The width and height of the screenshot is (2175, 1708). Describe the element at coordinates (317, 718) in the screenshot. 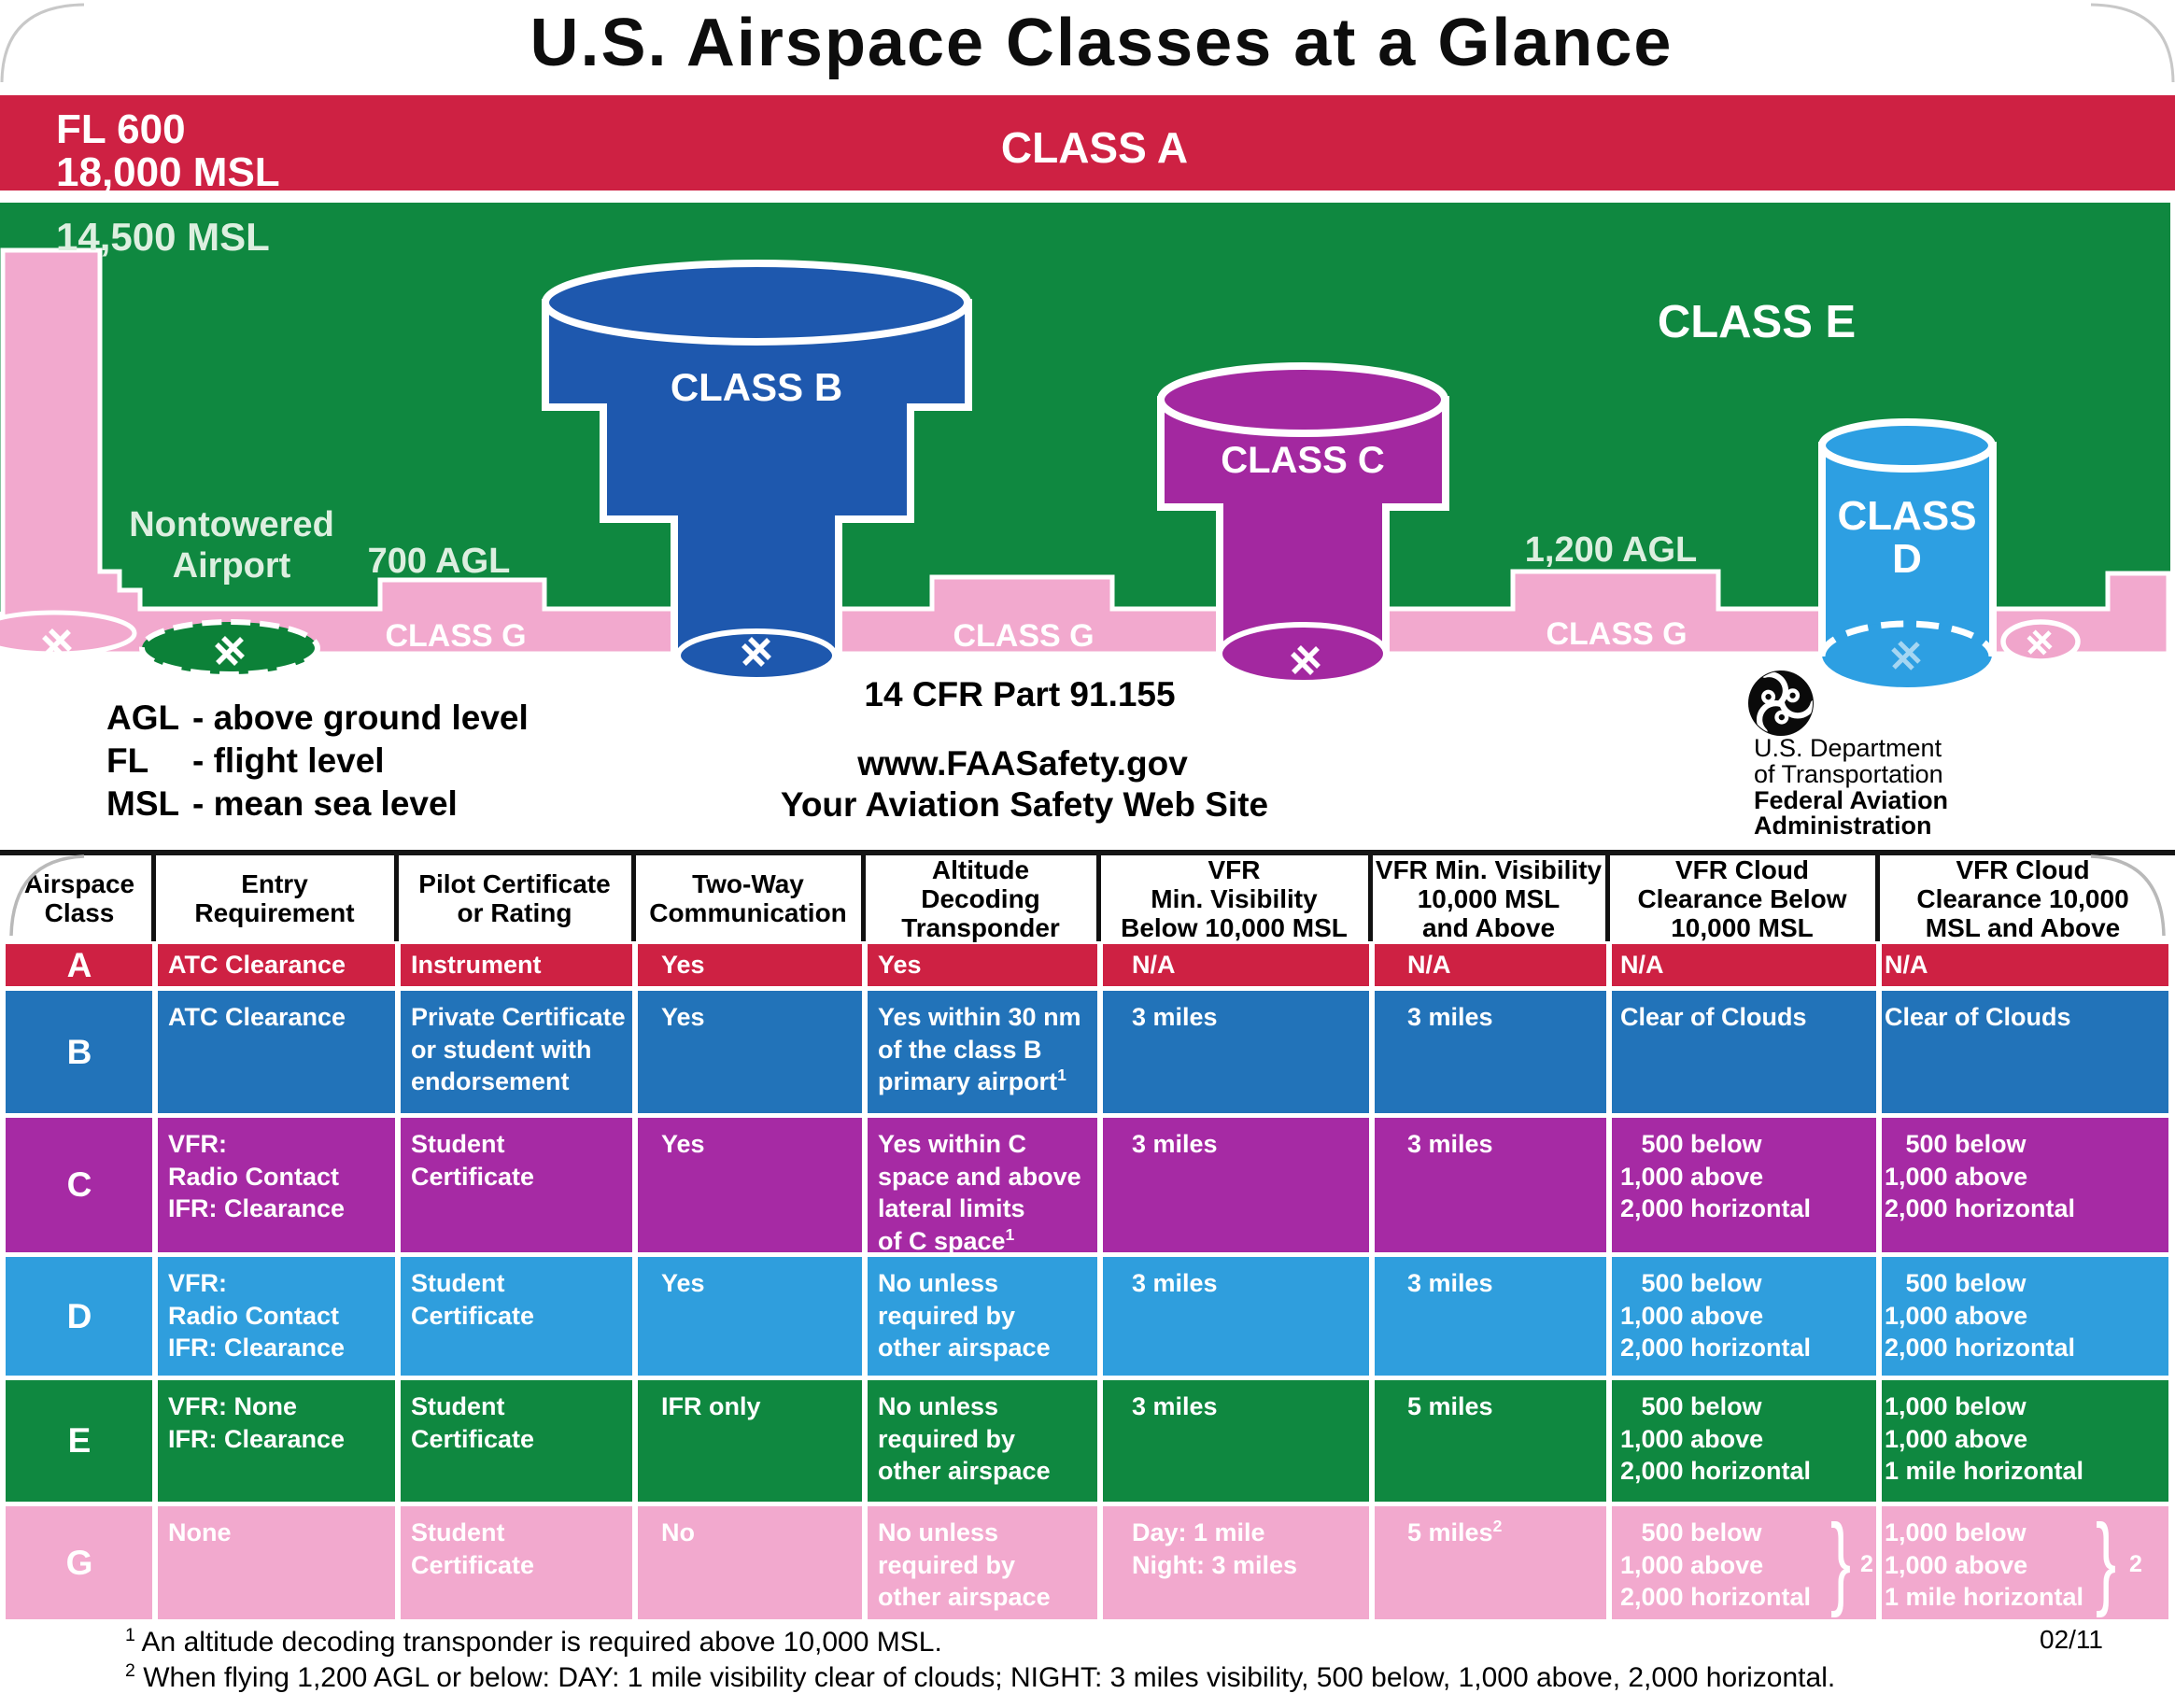

I see `svg-text:AGL- above ground level: AGL - above ground level` at that location.